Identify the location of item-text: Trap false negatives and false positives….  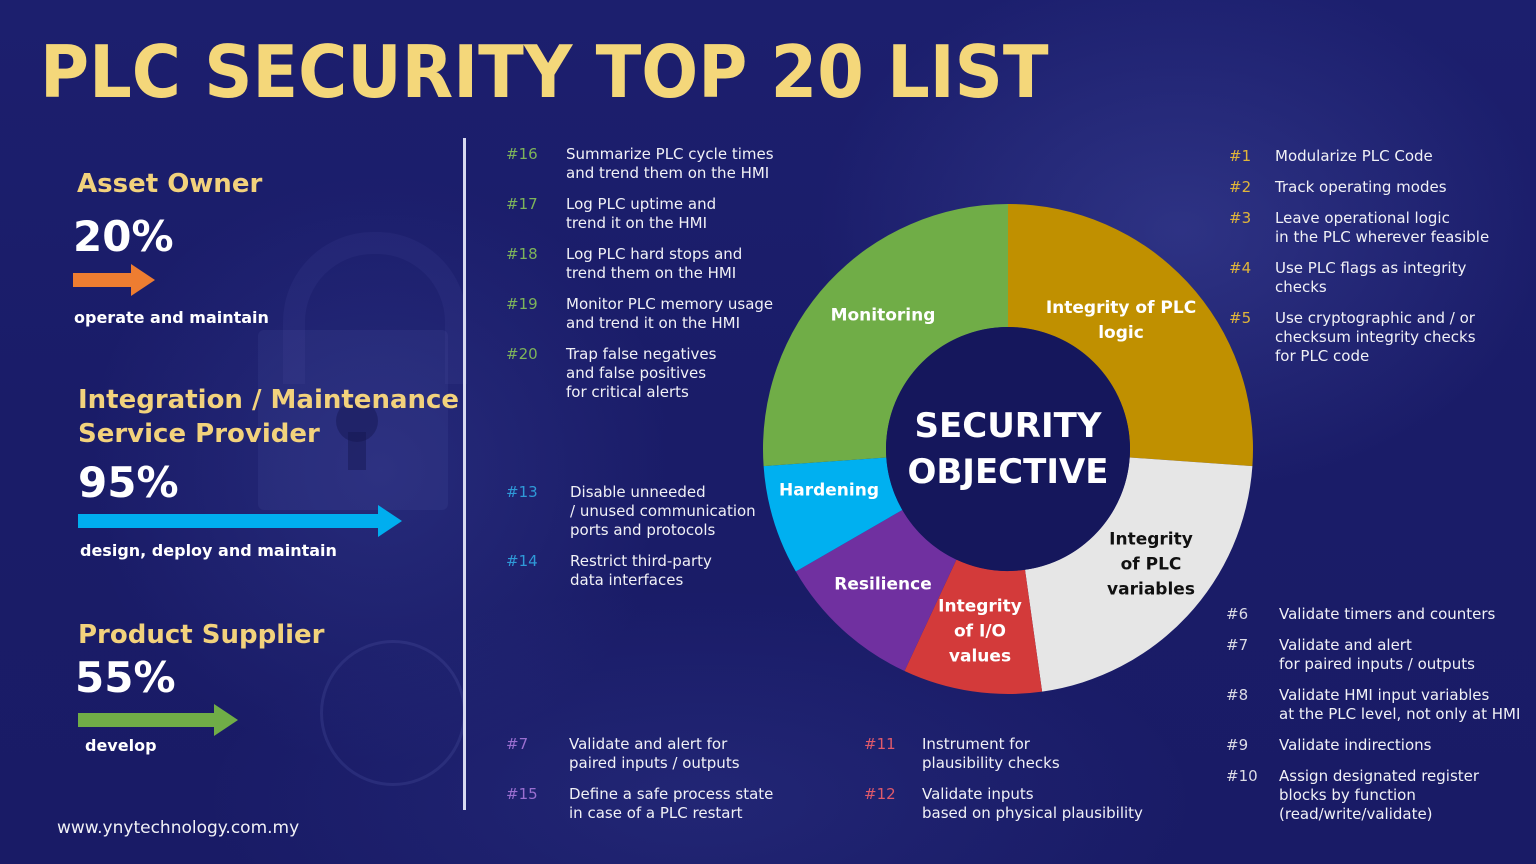
(641, 373).